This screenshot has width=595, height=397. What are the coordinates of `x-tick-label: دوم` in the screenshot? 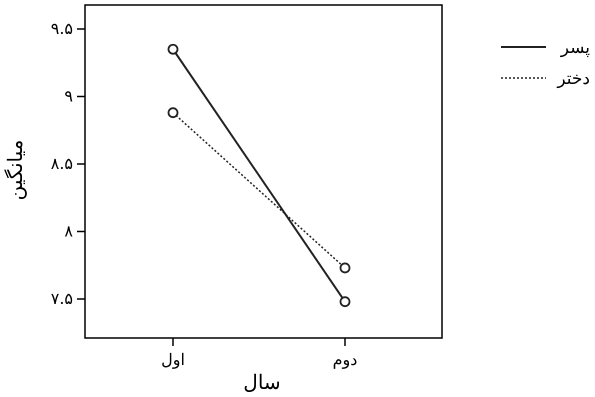 It's located at (345, 359).